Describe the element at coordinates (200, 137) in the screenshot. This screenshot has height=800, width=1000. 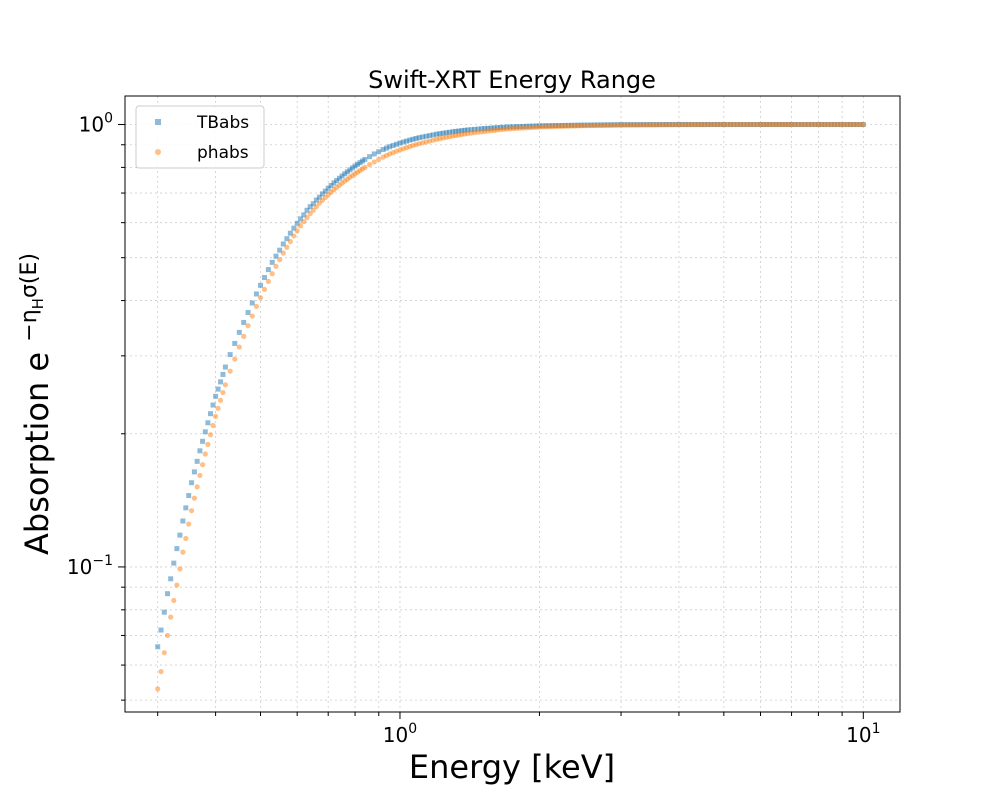
I see `legend-box` at that location.